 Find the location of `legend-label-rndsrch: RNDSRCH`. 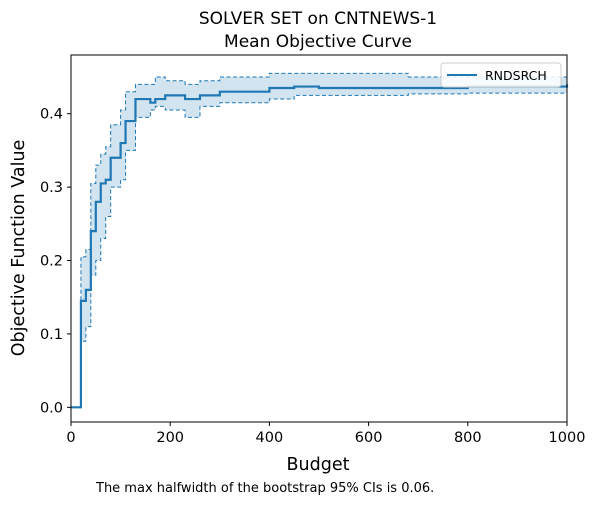

legend-label-rndsrch: RNDSRCH is located at coordinates (516, 75).